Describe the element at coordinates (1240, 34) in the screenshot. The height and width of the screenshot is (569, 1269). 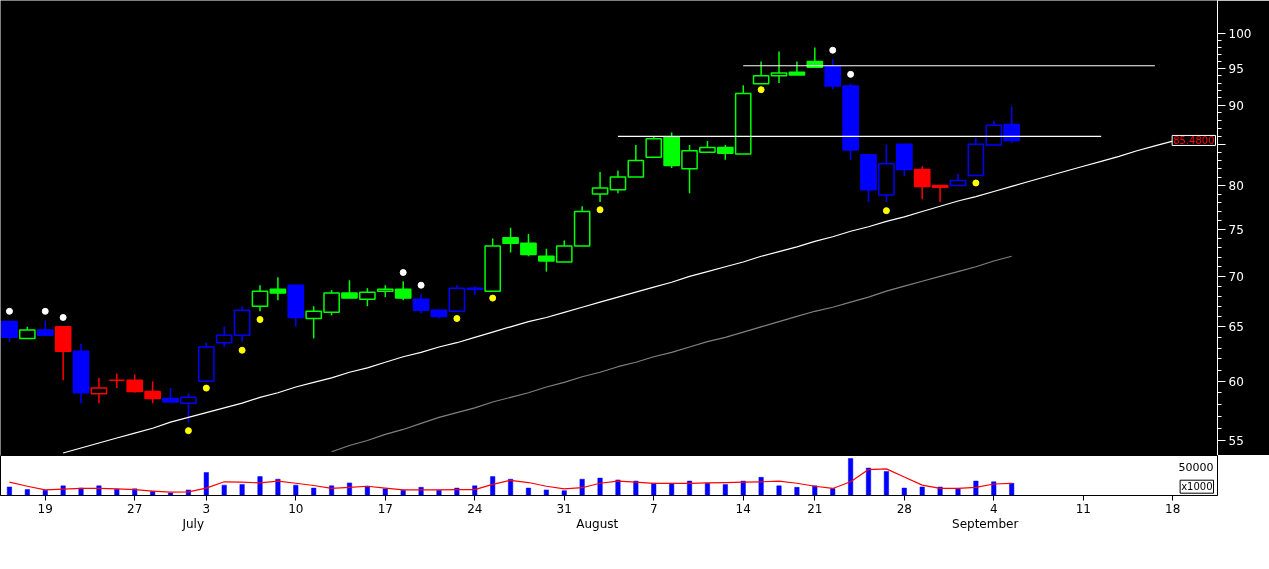
I see `y-tick-label: 100` at that location.